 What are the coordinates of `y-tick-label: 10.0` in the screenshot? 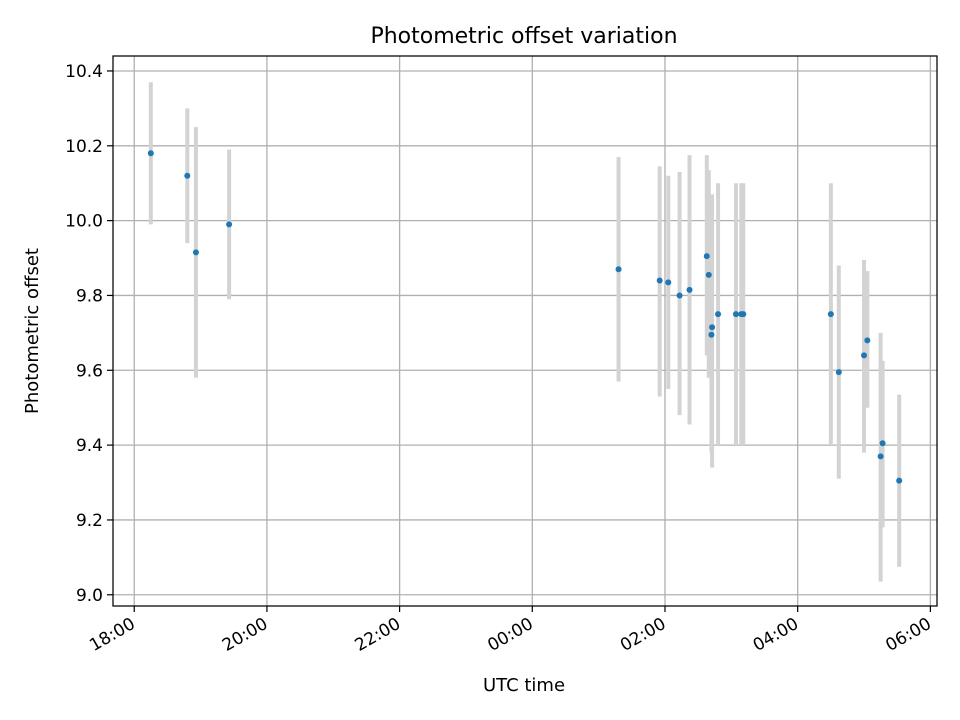 It's located at (84, 222).